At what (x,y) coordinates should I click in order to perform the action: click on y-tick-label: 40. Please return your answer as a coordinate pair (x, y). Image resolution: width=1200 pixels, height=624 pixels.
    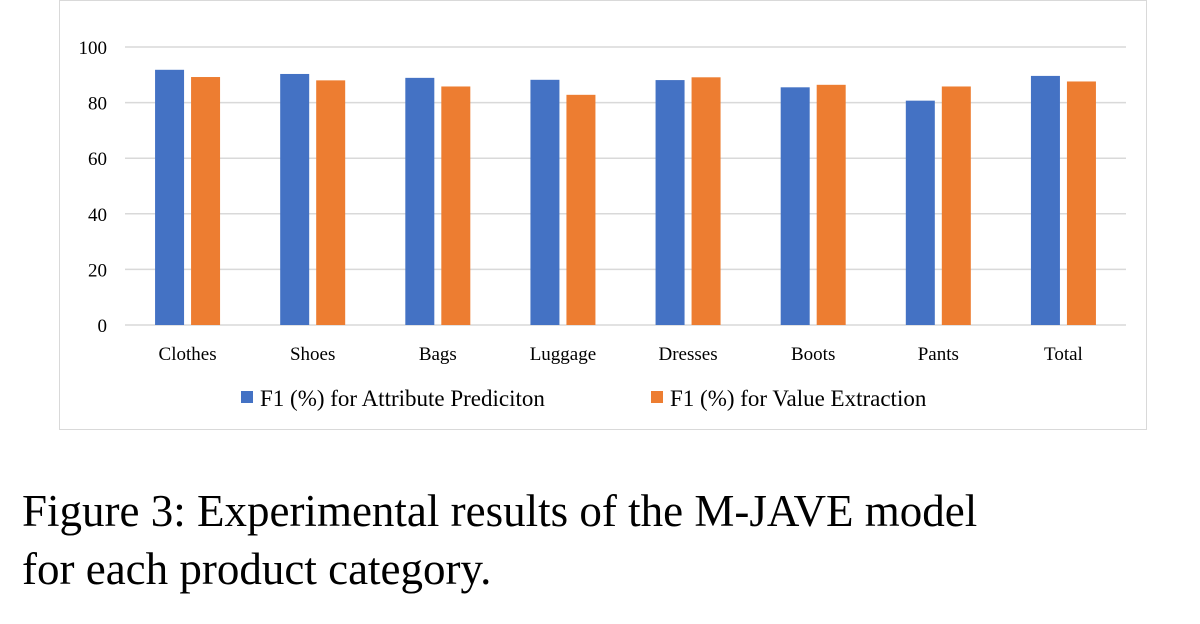
    Looking at the image, I should click on (97, 215).